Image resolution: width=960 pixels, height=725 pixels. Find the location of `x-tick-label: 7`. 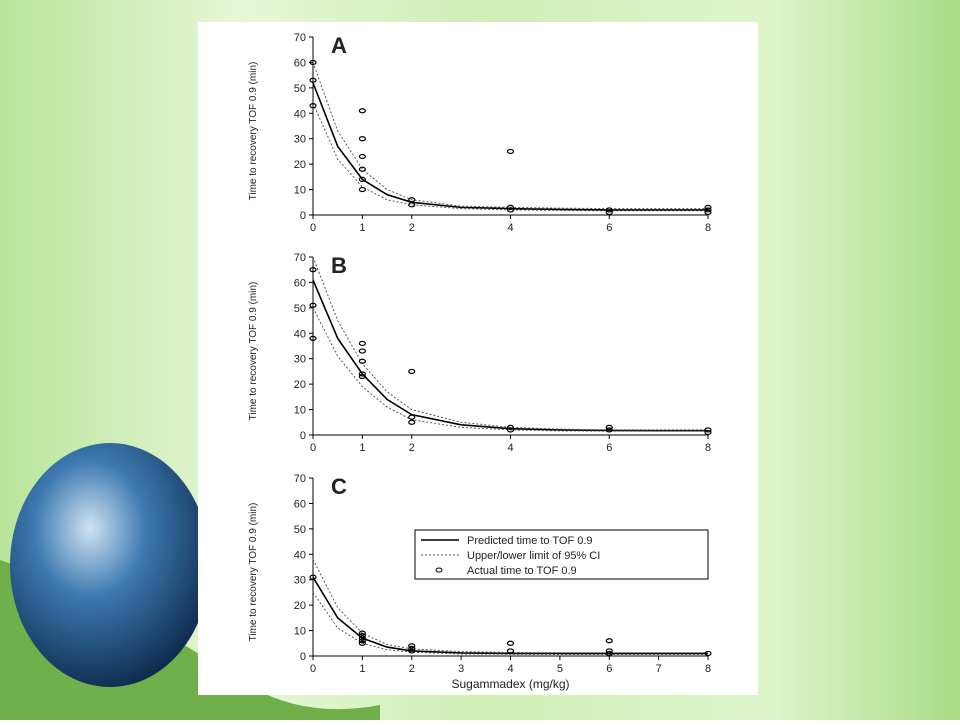

x-tick-label: 7 is located at coordinates (659, 669).